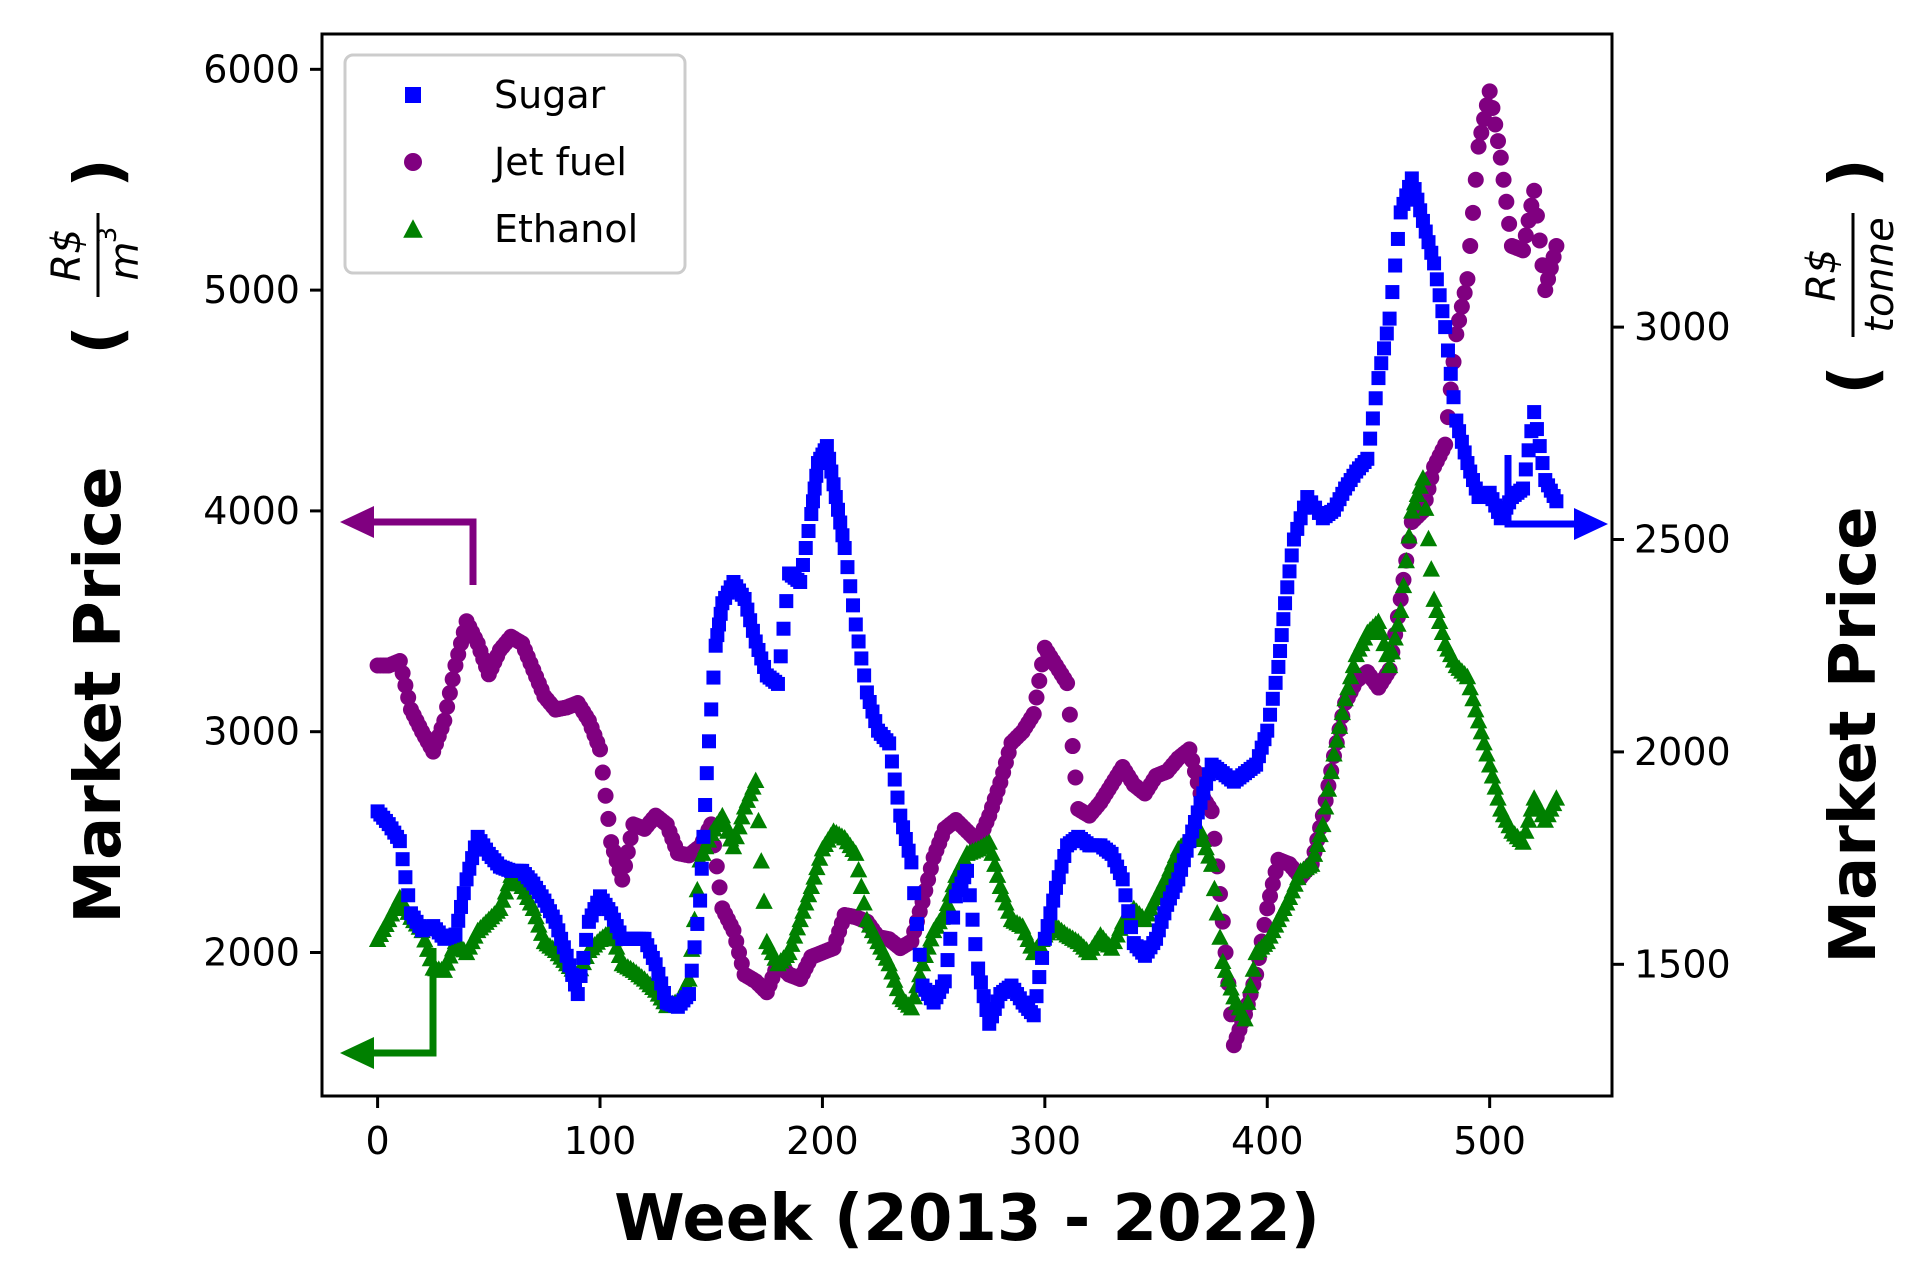  Describe the element at coordinates (515, 164) in the screenshot. I see `legend: Sugar Jet fuel Ethanol` at that location.